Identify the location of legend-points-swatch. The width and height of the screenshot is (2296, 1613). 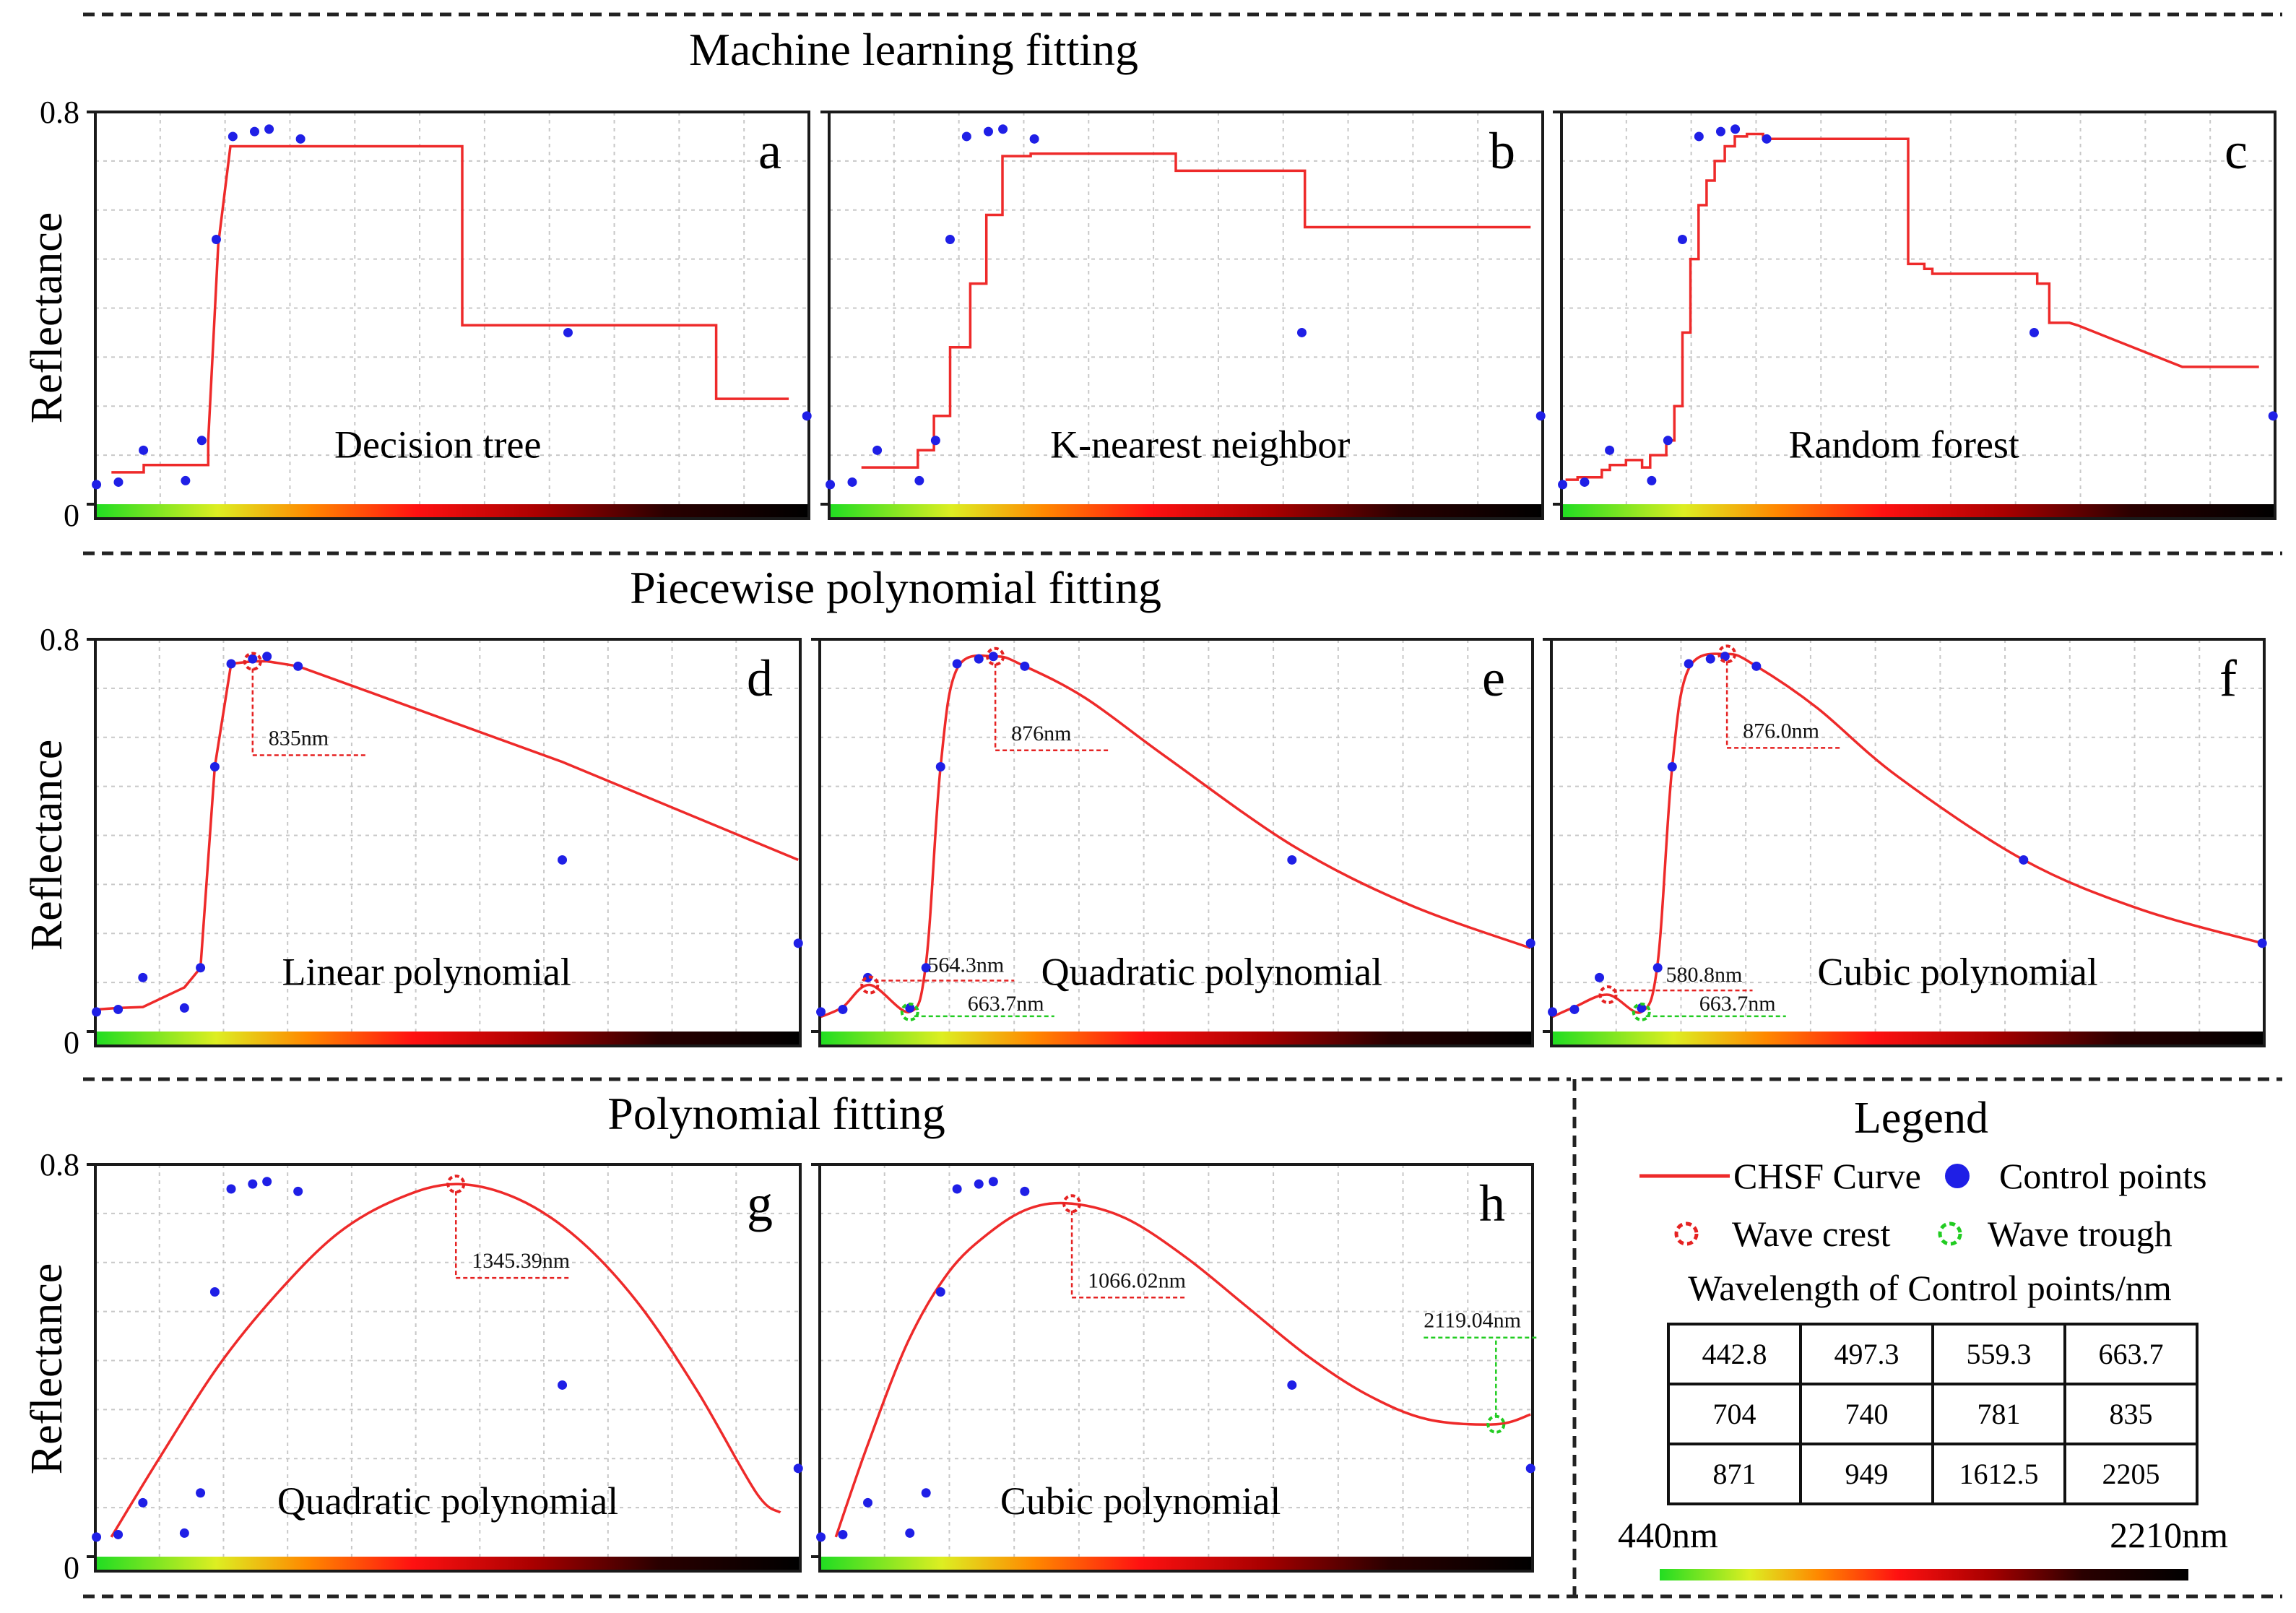
(1957, 1176).